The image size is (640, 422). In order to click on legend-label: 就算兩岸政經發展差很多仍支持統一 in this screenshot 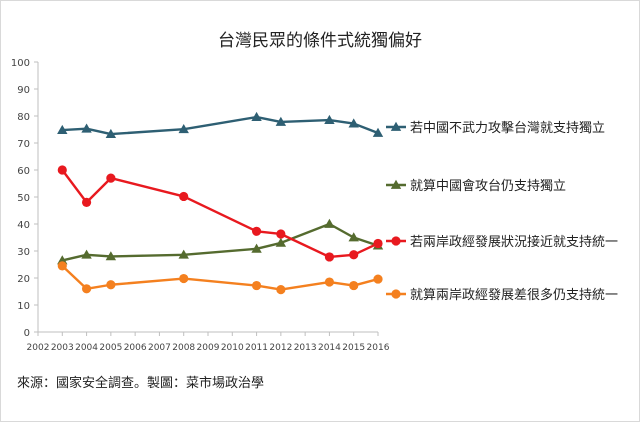, I will do `click(514, 295)`.